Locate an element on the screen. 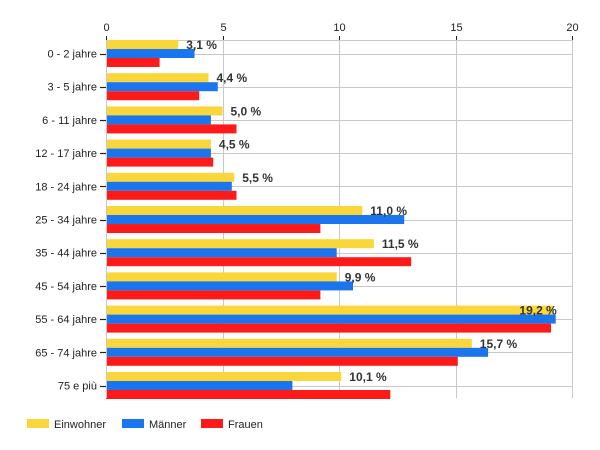  data-label: 3,1 % is located at coordinates (201, 45).